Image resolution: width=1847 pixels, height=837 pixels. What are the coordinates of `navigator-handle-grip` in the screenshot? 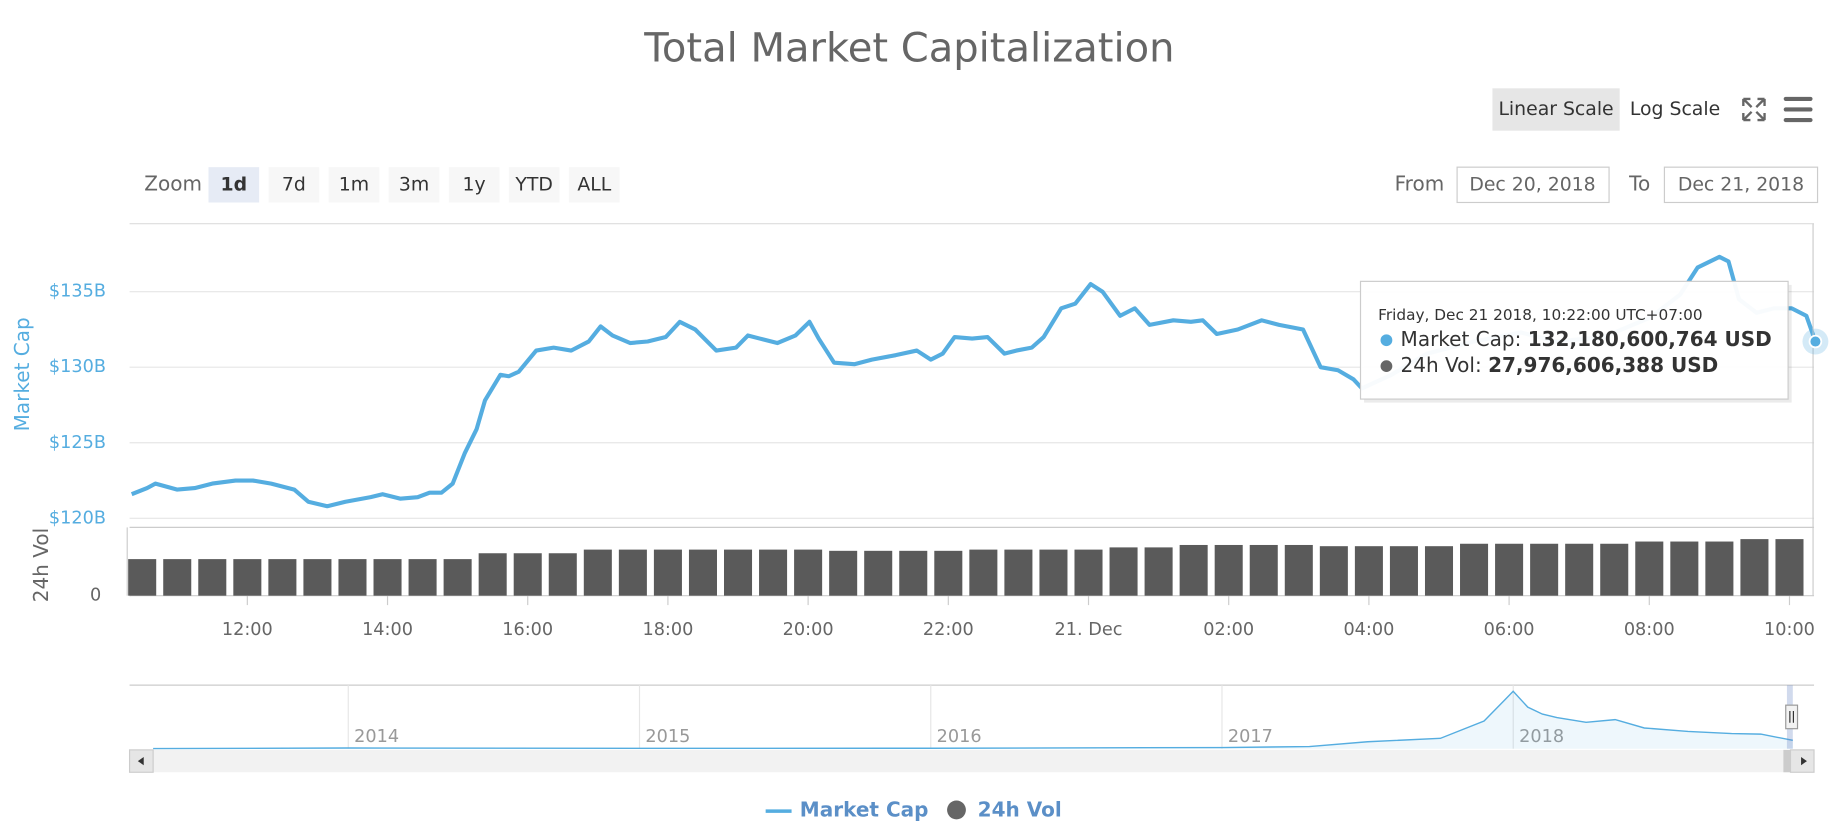 It's located at (1791, 717).